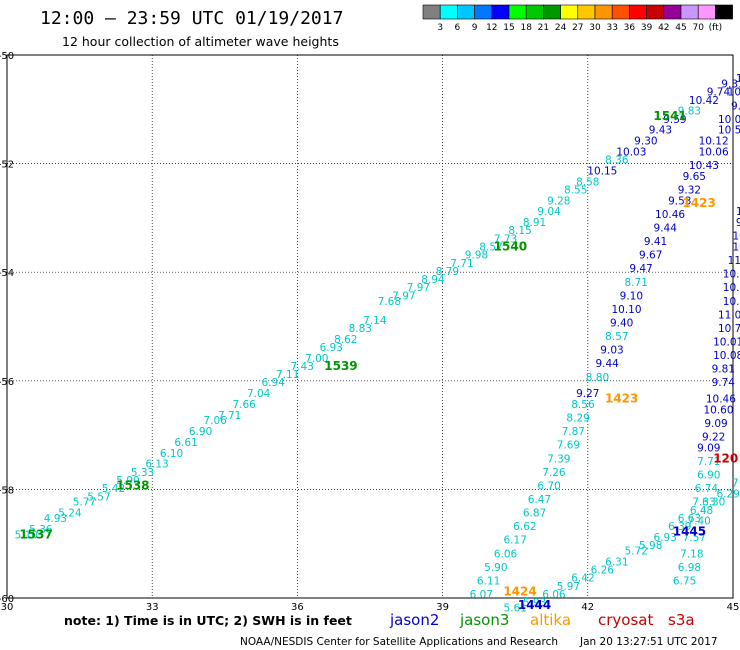  What do you see at coordinates (679, 201) in the screenshot?
I see `wave-height-label: 9.53` at bounding box center [679, 201].